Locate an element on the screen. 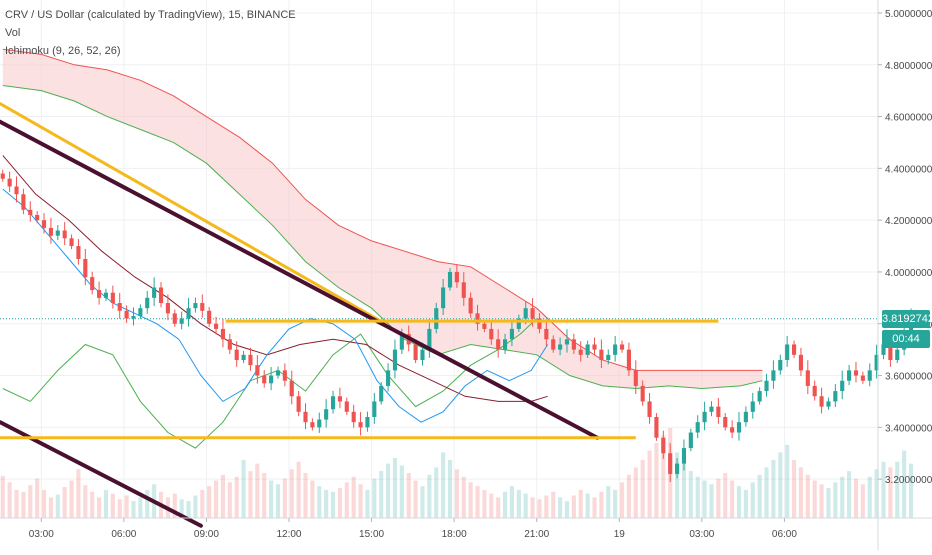 Image resolution: width=932 pixels, height=555 pixels. trendline-dark is located at coordinates (101, 474).